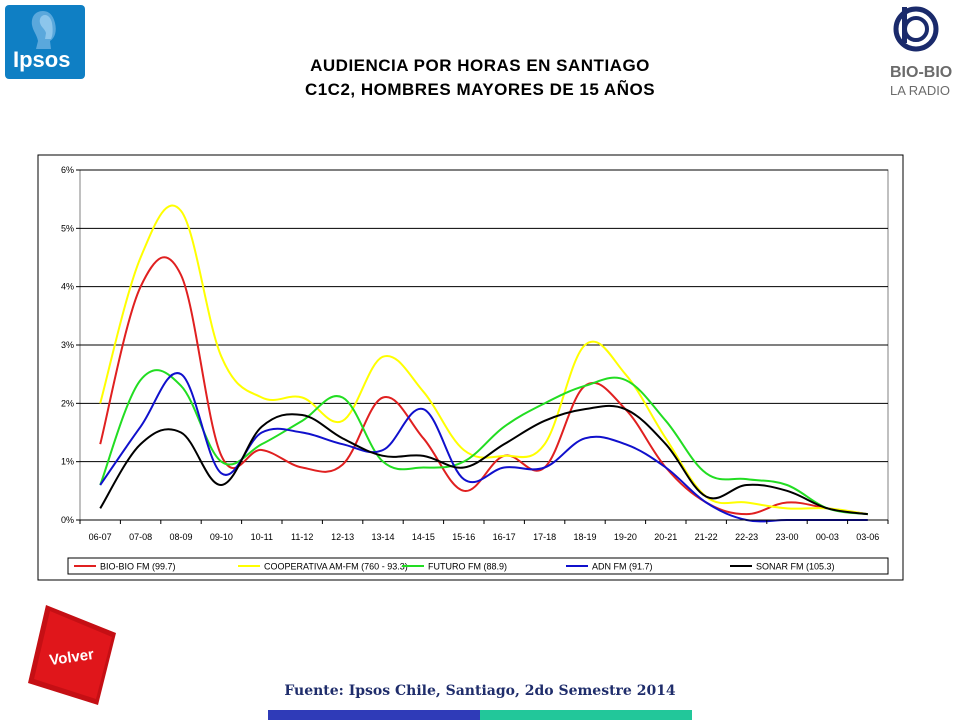 The height and width of the screenshot is (720, 960). Describe the element at coordinates (67, 345) in the screenshot. I see `y-tick-label: 3%` at that location.